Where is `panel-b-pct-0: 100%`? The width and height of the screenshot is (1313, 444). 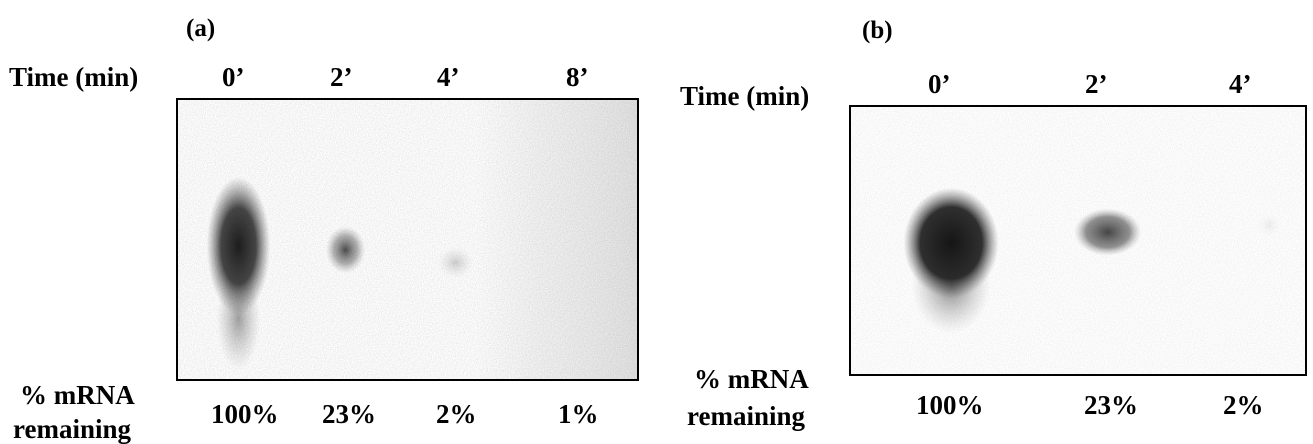
panel-b-pct-0: 100% is located at coordinates (950, 405).